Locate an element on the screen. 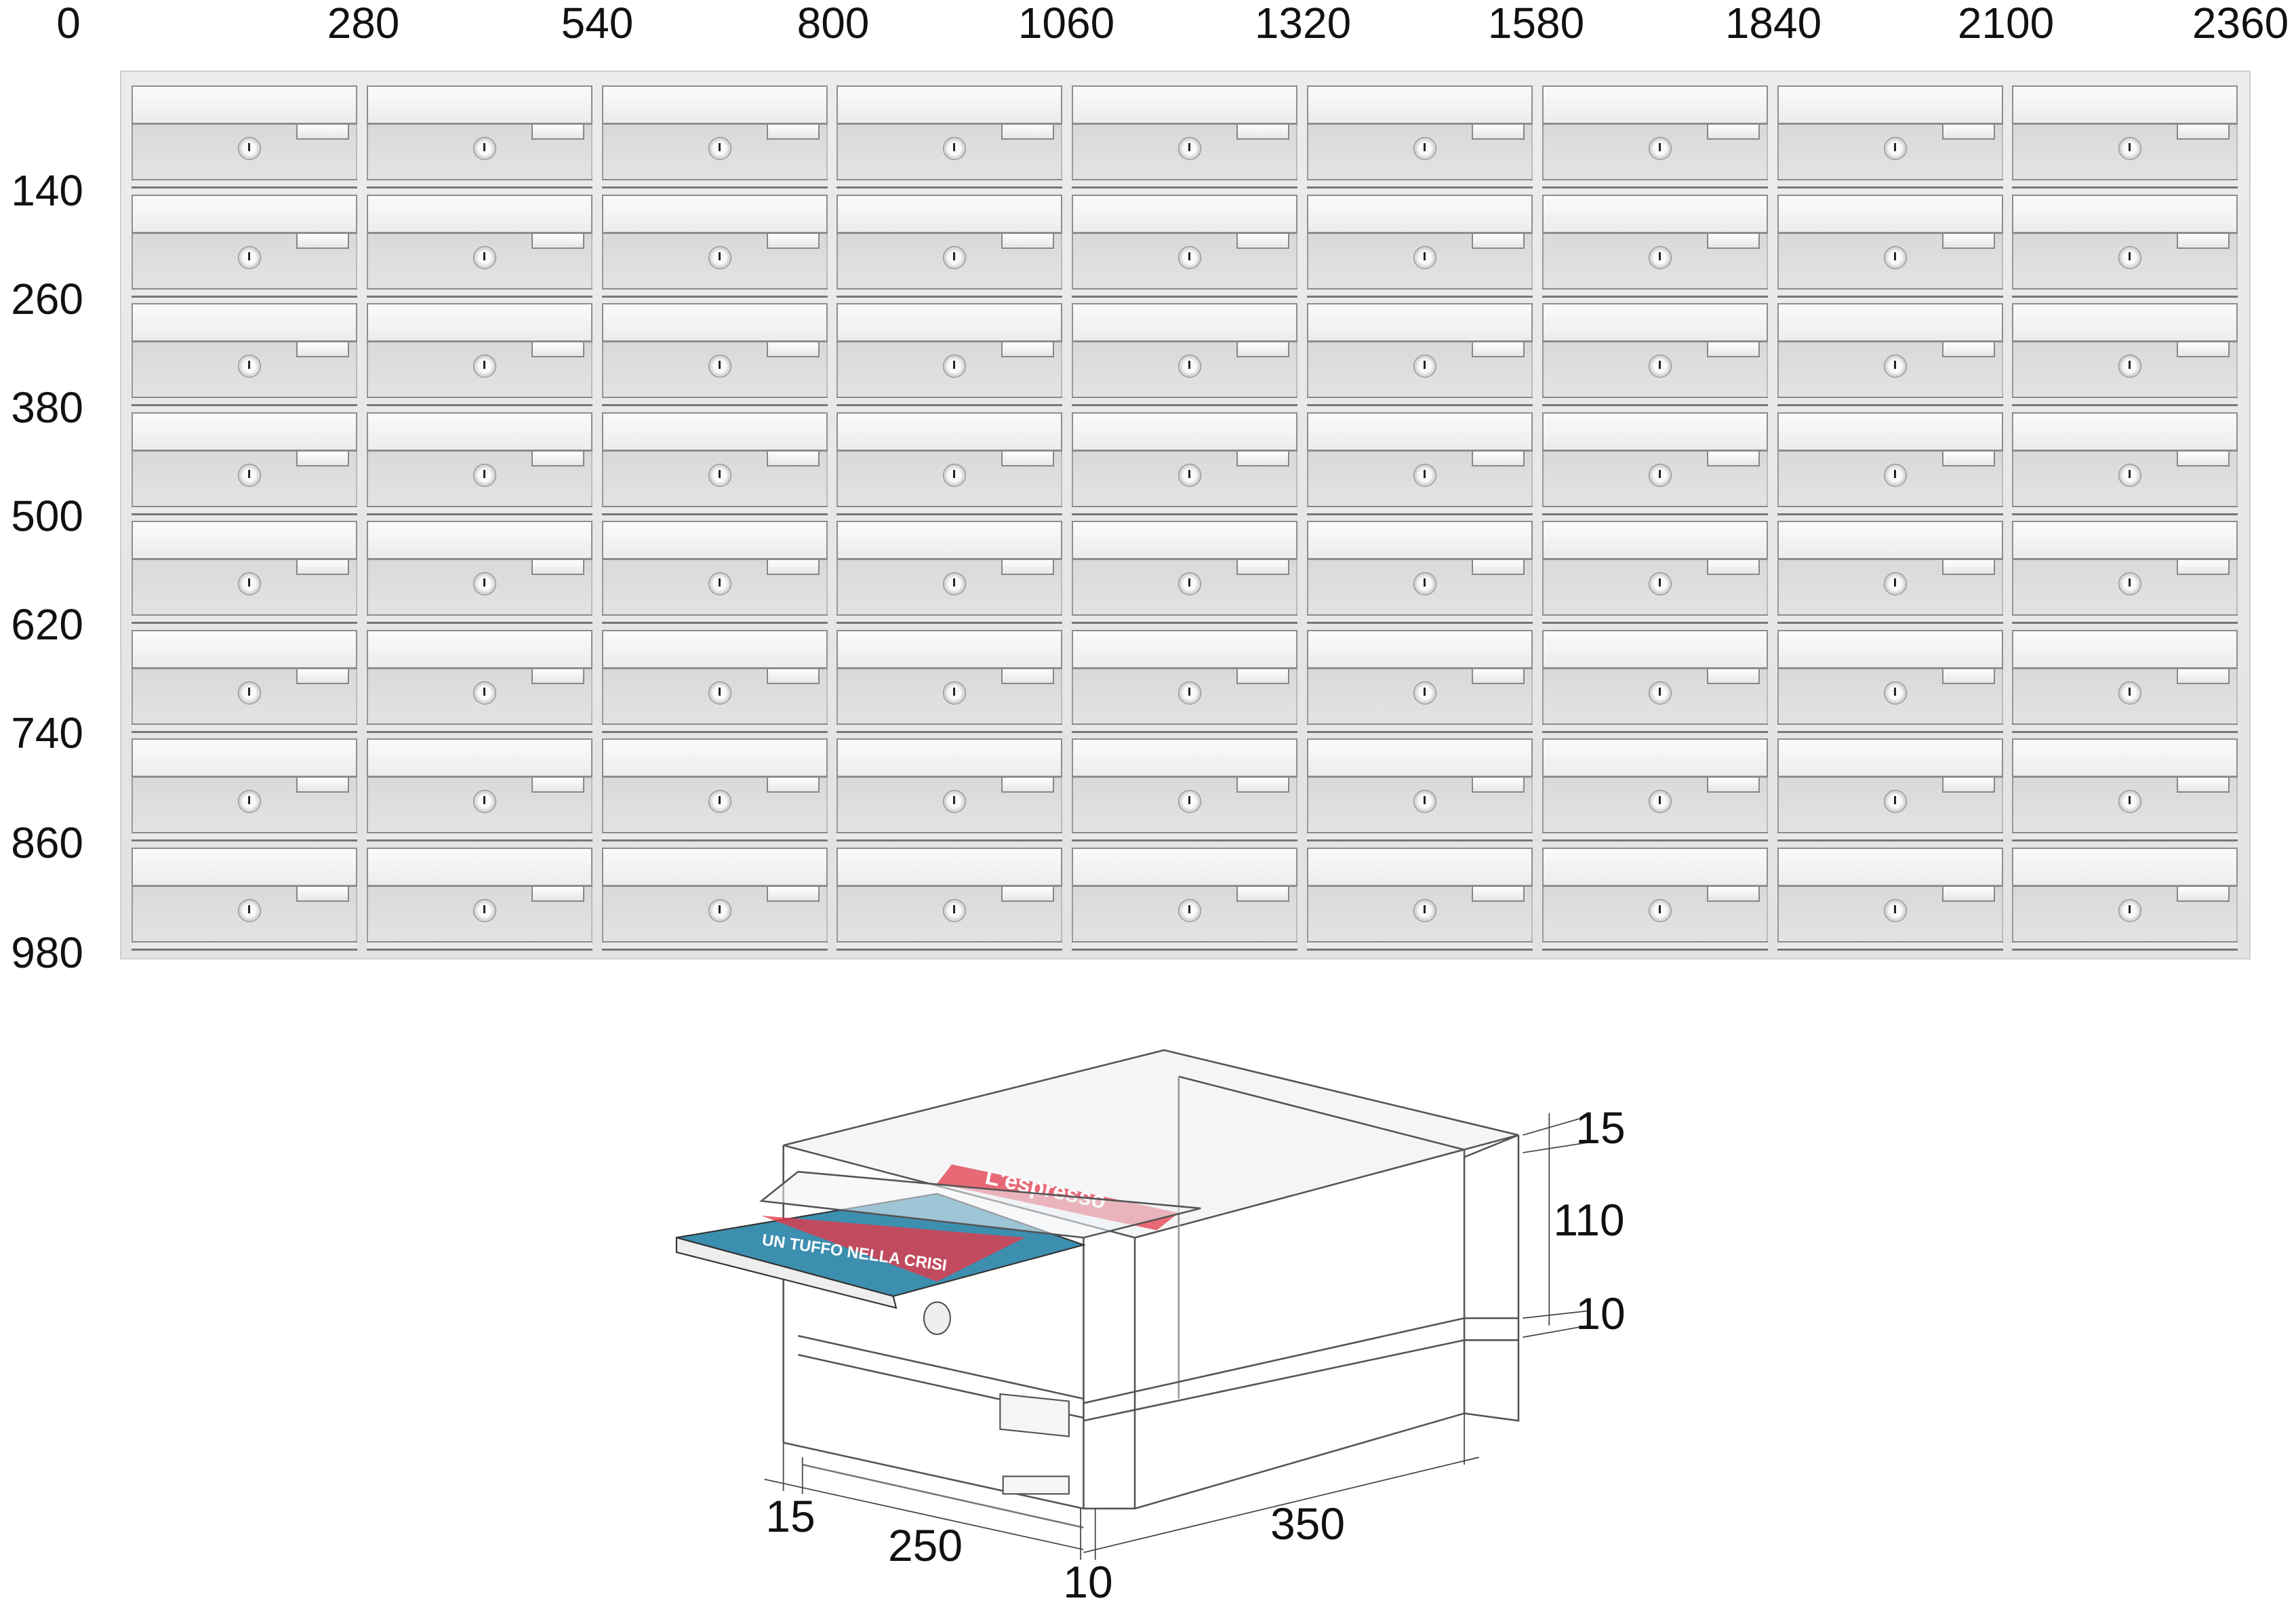  dim-depth: 350 is located at coordinates (1308, 1524).